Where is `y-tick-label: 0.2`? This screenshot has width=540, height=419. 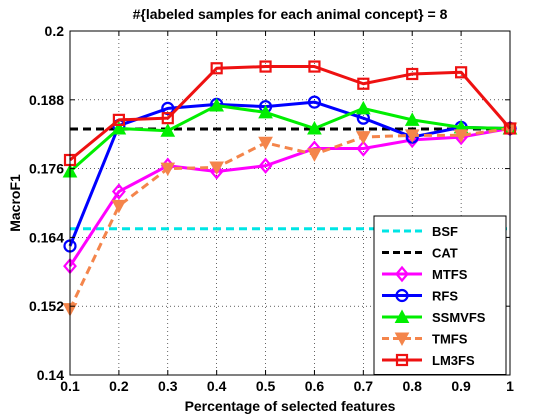
y-tick-label: 0.2 is located at coordinates (55, 31).